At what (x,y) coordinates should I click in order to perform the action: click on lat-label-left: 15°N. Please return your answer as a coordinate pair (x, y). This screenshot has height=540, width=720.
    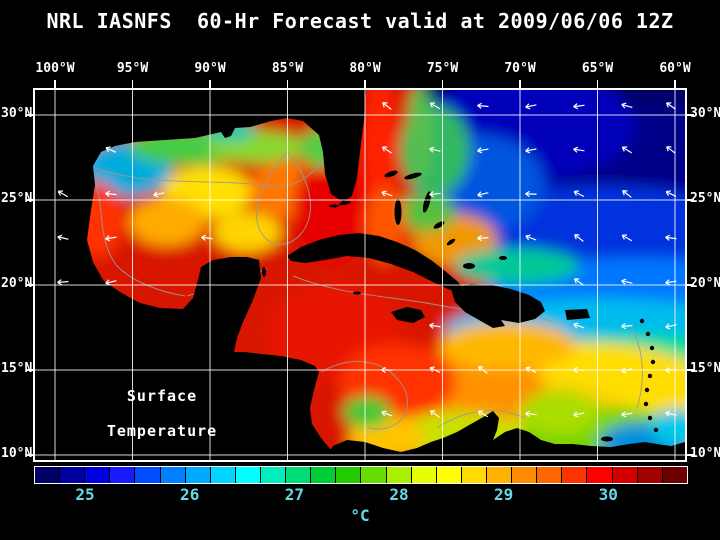
    Looking at the image, I should click on (17, 368).